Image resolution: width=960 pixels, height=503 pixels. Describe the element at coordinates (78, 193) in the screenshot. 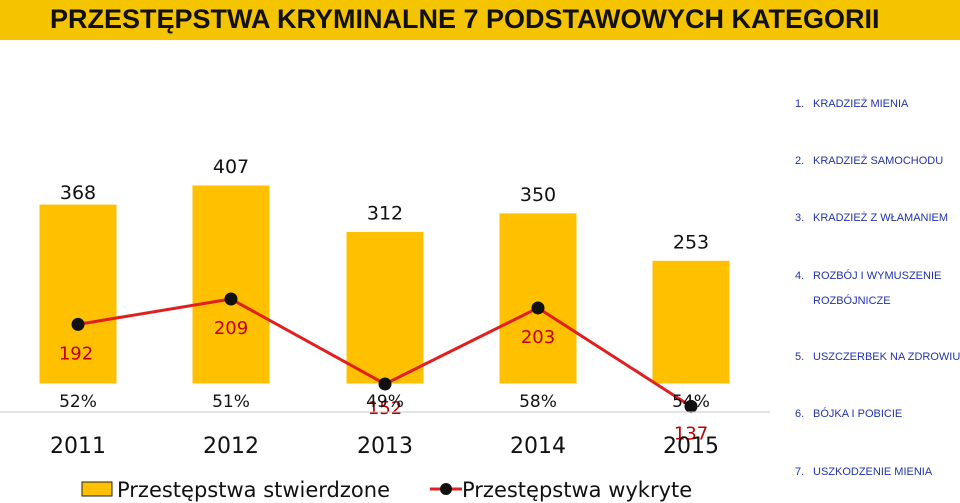

I see `bar-value-label: 368` at that location.